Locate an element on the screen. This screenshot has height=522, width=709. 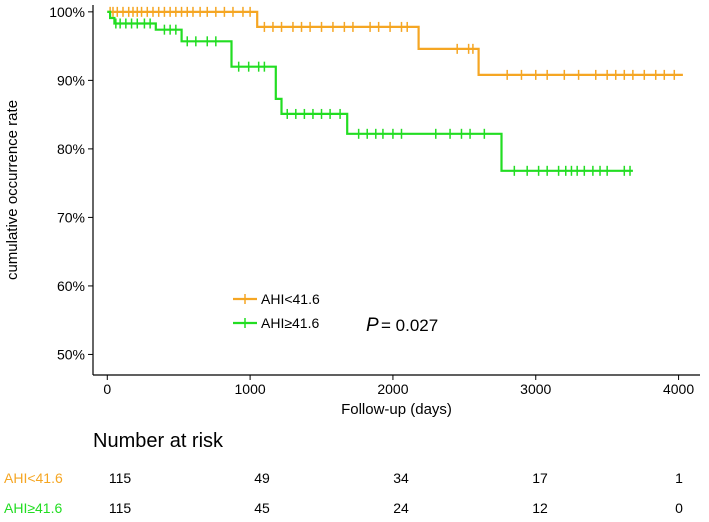
risk-value: 0 is located at coordinates (679, 508).